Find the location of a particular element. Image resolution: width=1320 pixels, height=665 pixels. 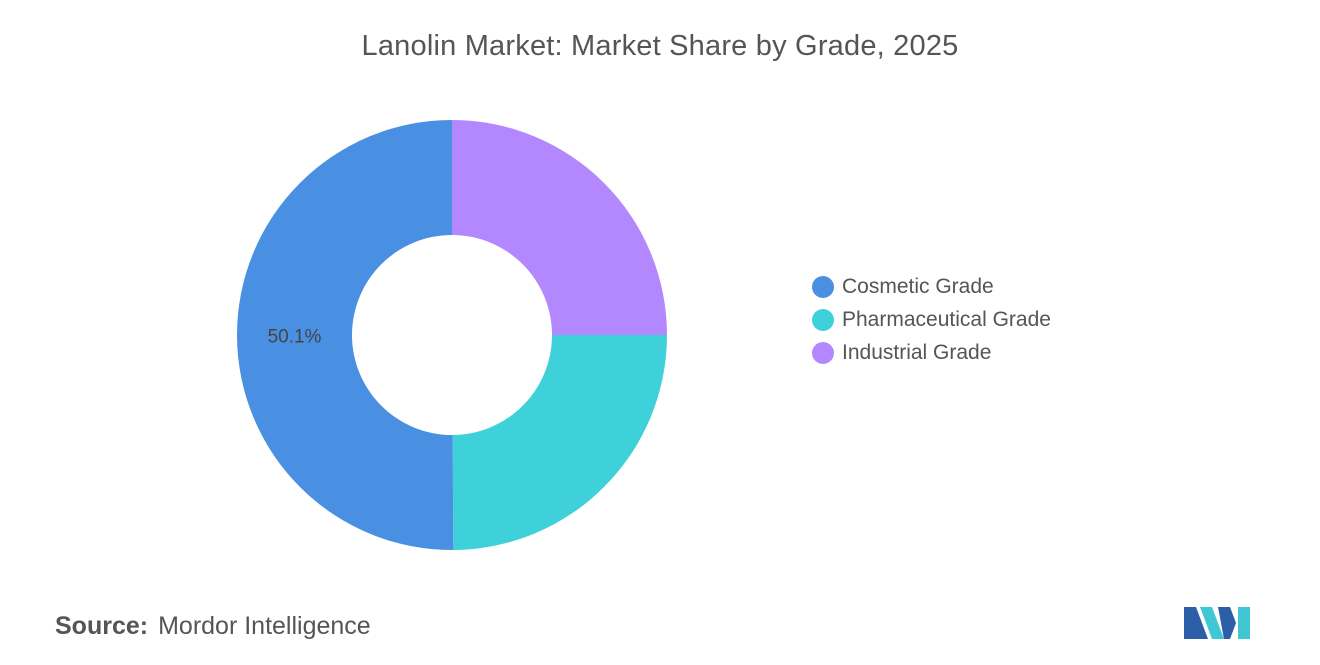

logo-shape-right-b is located at coordinates (1244, 623).